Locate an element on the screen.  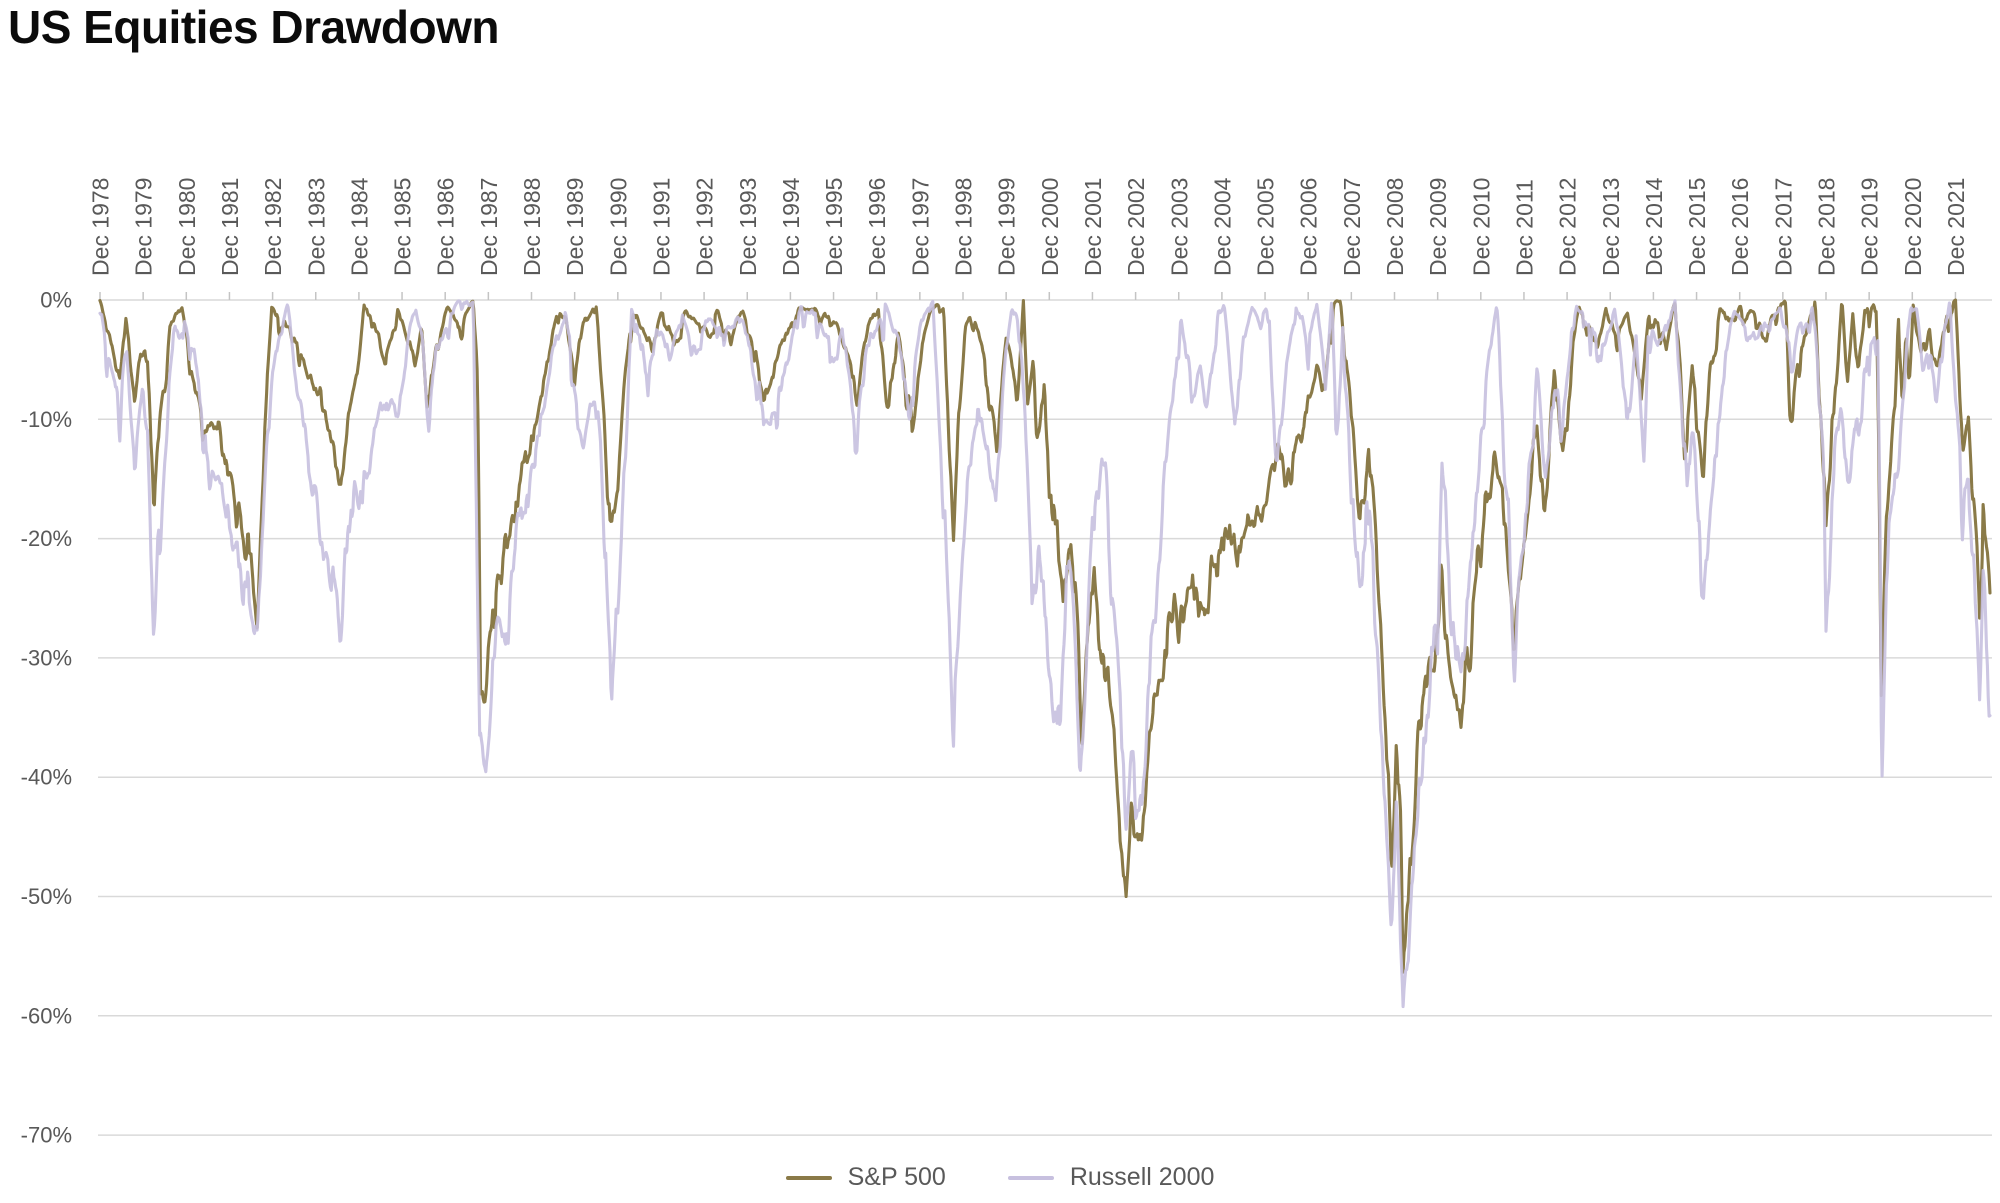
y-tick-label: -40% is located at coordinates (46, 777).